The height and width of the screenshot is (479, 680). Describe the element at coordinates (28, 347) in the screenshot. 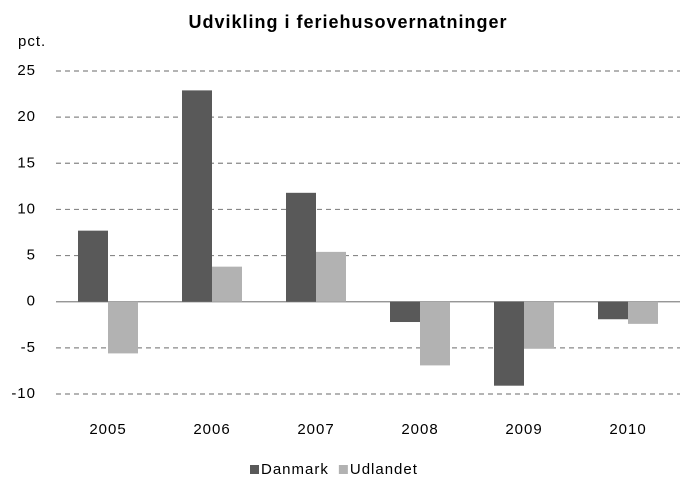

I see `y-tick-label: -5` at that location.